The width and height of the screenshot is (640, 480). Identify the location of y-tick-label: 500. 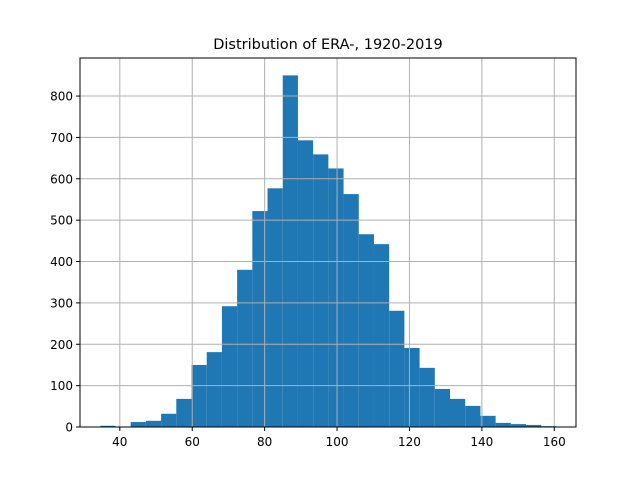
(61, 221).